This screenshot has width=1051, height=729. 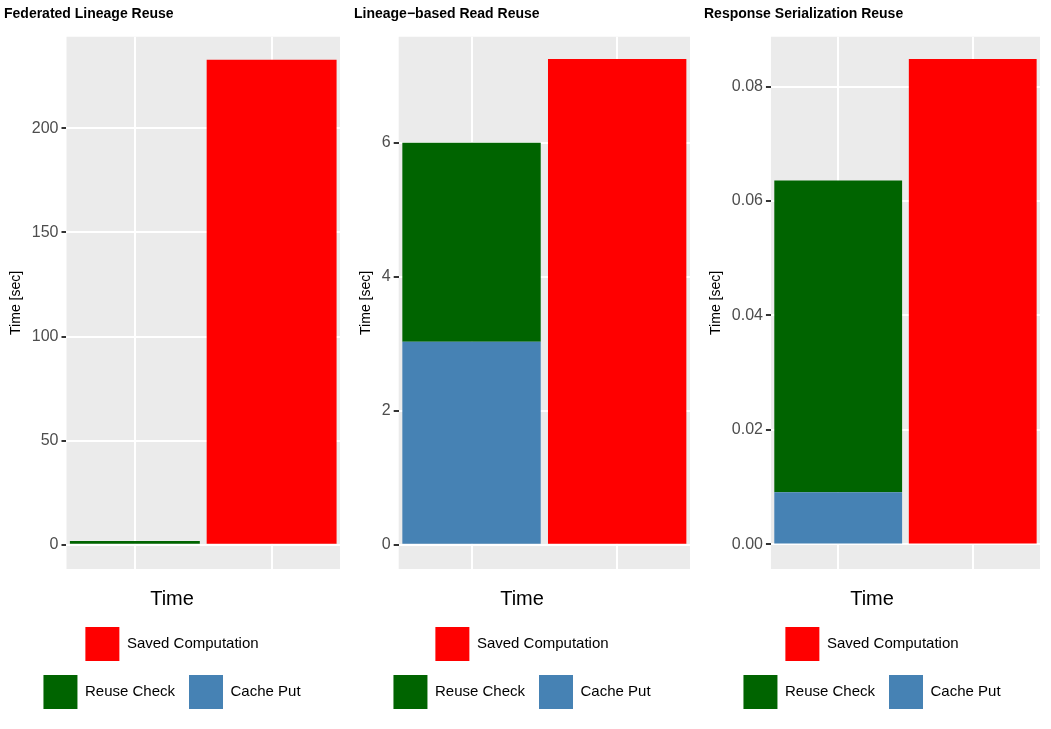 What do you see at coordinates (747, 429) in the screenshot?
I see `y-tick-label: 0.02` at bounding box center [747, 429].